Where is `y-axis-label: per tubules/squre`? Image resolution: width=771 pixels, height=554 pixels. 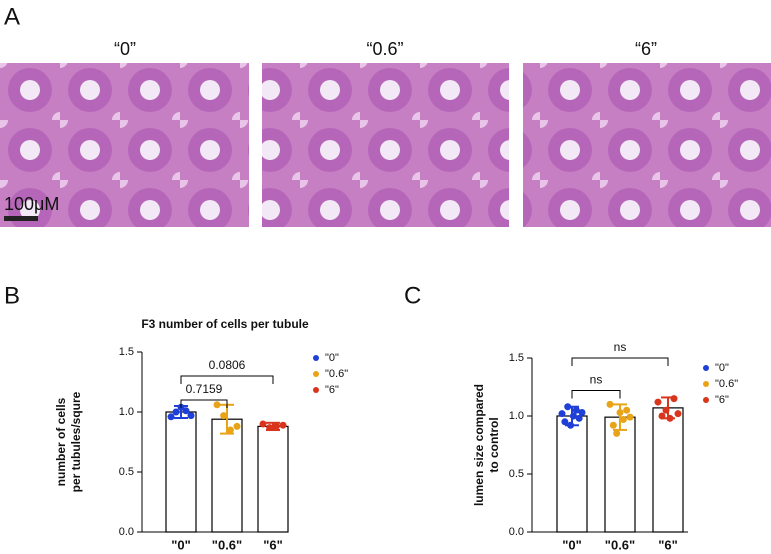 y-axis-label: per tubules/squre is located at coordinates (76, 441).